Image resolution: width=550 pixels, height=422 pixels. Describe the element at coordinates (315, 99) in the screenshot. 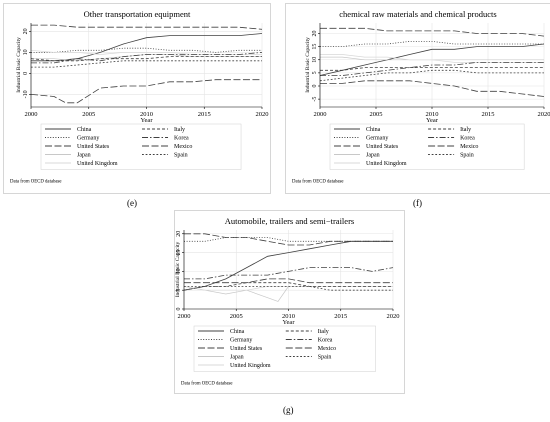

I see `y-tick-label: -5` at that location.